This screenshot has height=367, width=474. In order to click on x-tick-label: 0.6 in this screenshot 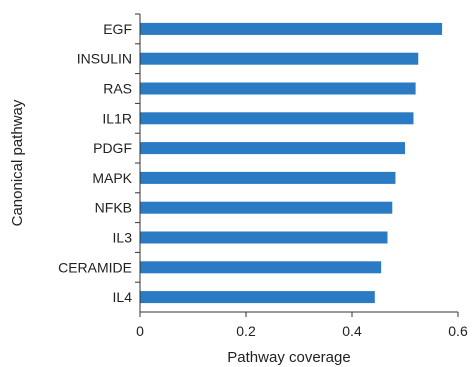, I will do `click(458, 331)`.